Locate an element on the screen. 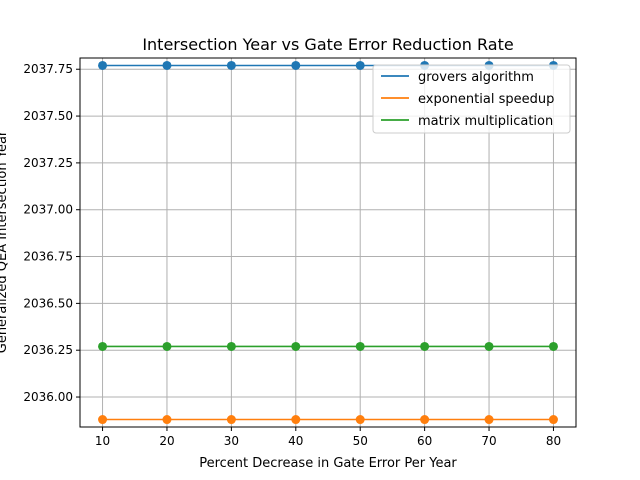 Image resolution: width=640 pixels, height=480 pixels. x-axis-label: Percent Decrease in Gate Error Per Year is located at coordinates (328, 463).